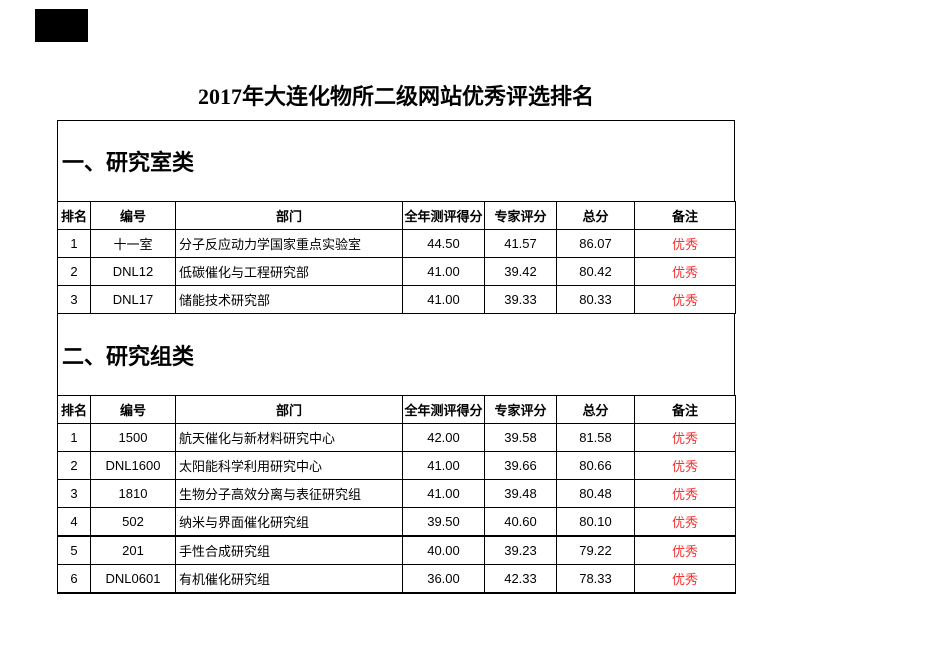  I want to click on cell-code: DNL12, so click(133, 271).